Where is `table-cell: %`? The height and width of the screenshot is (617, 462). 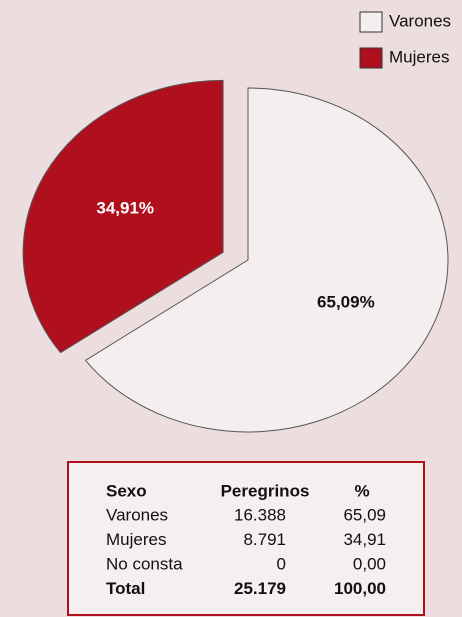
table-cell: % is located at coordinates (361, 490).